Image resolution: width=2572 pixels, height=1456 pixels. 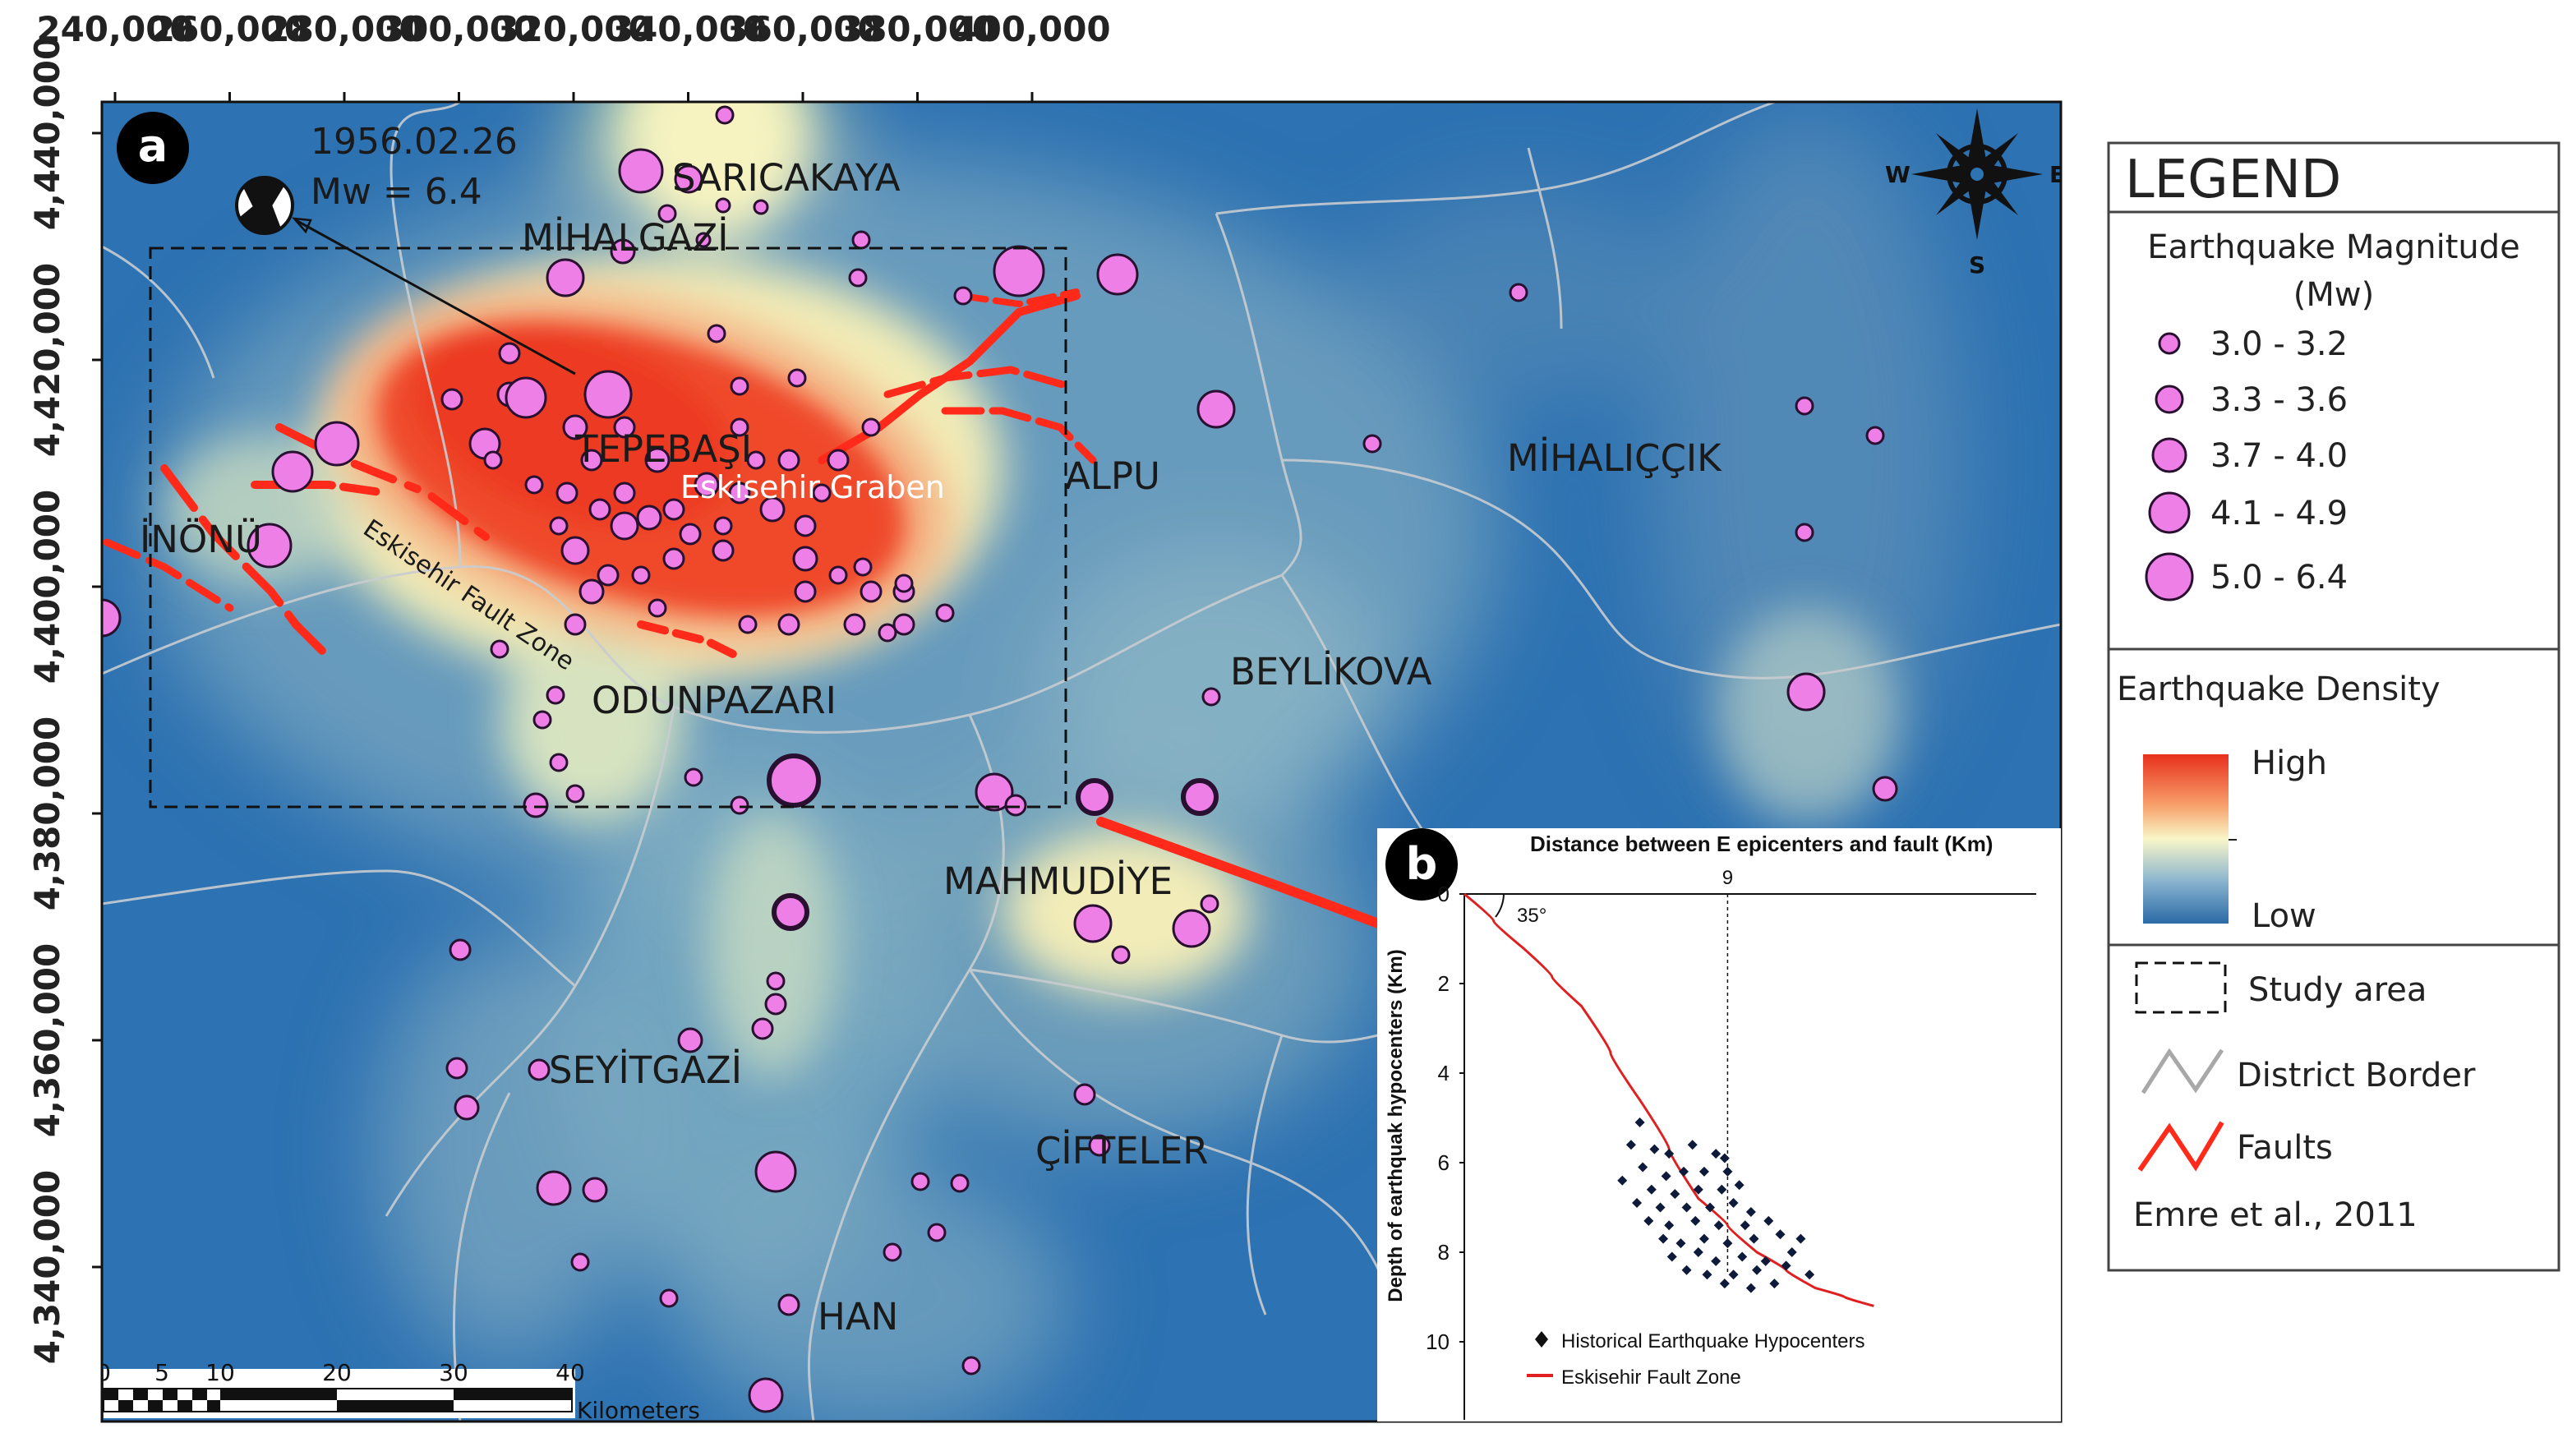 I want to click on top-axis-label: 400,000, so click(x=1031, y=29).